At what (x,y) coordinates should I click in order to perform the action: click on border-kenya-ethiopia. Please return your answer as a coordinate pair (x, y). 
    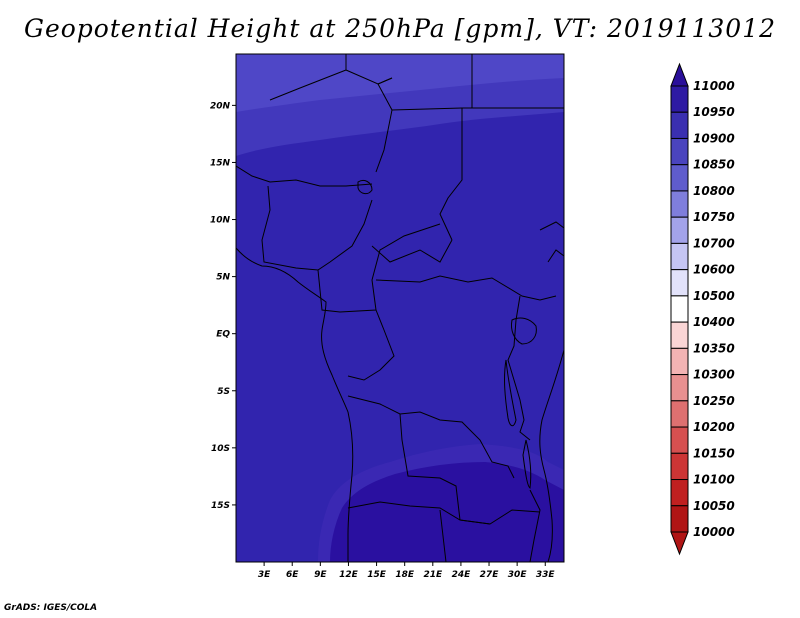
    Looking at the image, I should click on (551, 226).